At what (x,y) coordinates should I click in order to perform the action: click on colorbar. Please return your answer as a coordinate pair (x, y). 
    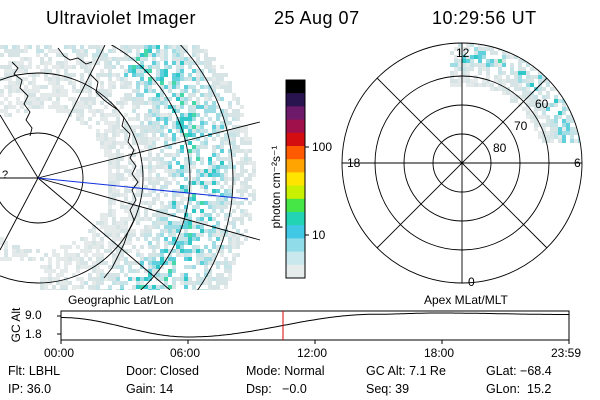
    Looking at the image, I should click on (295, 179).